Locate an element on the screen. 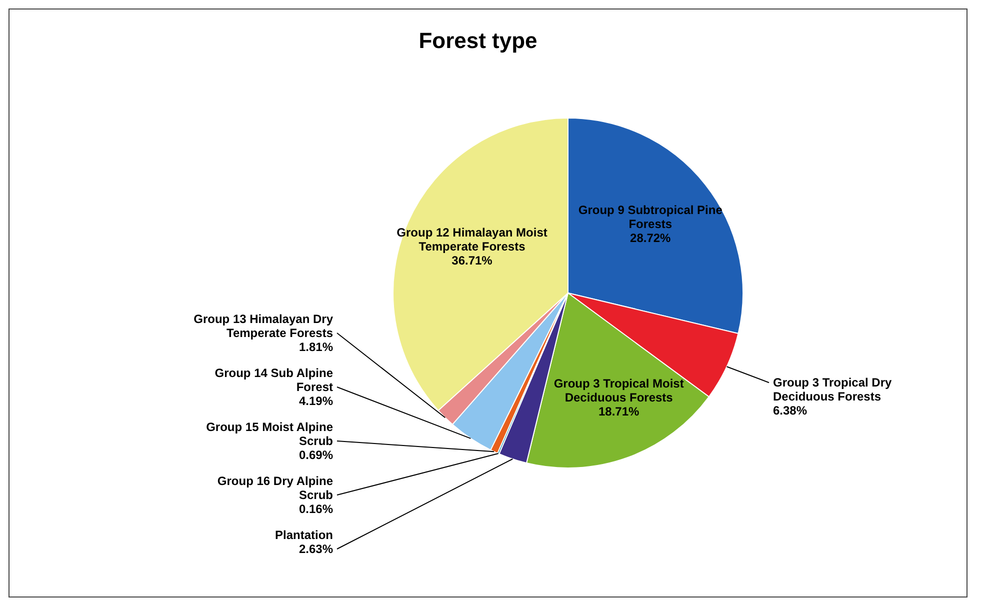 The image size is (983, 610). slice-label: Plantation is located at coordinates (303, 535).